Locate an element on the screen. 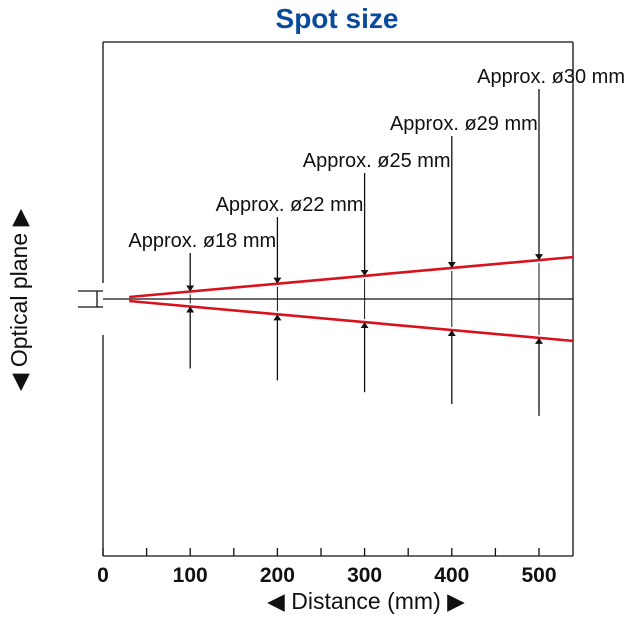 Image resolution: width=640 pixels, height=620 pixels. x-axis-label: ◀ Distance (mm) ▶ is located at coordinates (366, 601).